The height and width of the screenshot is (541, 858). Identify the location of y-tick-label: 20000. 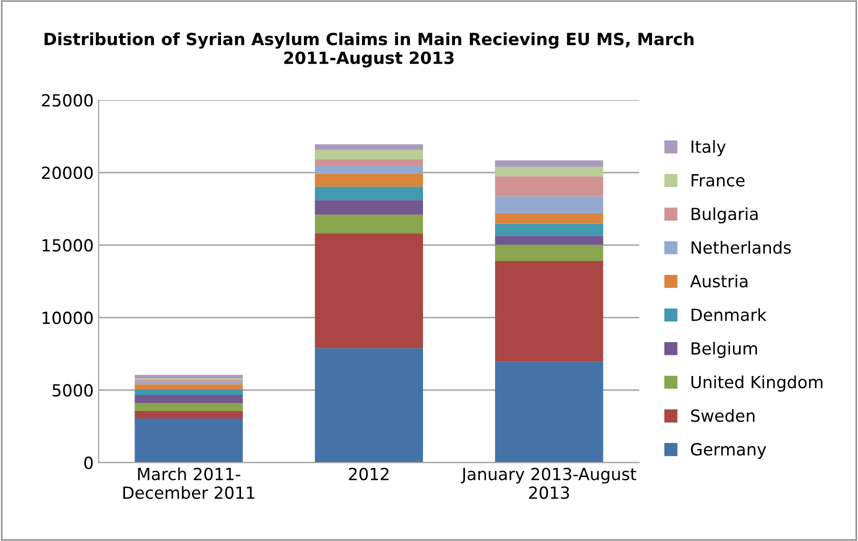
(67, 173).